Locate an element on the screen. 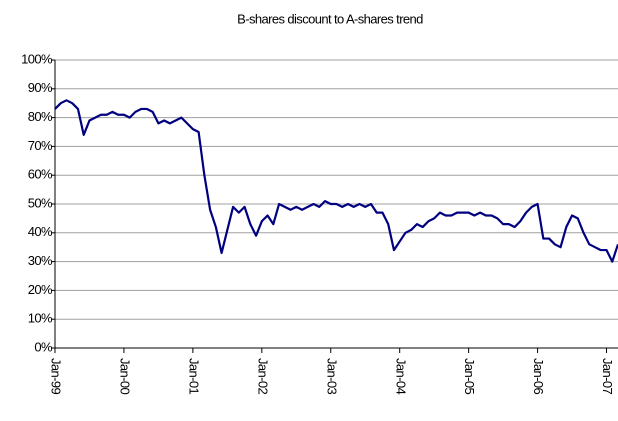  x-tick-label: Jan-01 is located at coordinates (193, 376).